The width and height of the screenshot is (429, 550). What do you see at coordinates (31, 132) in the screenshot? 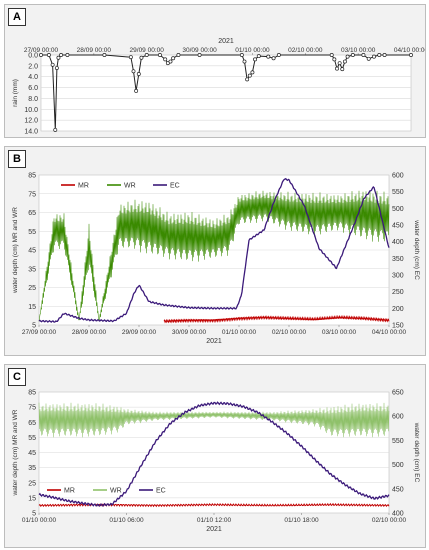
I see `y-tick-label: 14.0` at bounding box center [31, 132].